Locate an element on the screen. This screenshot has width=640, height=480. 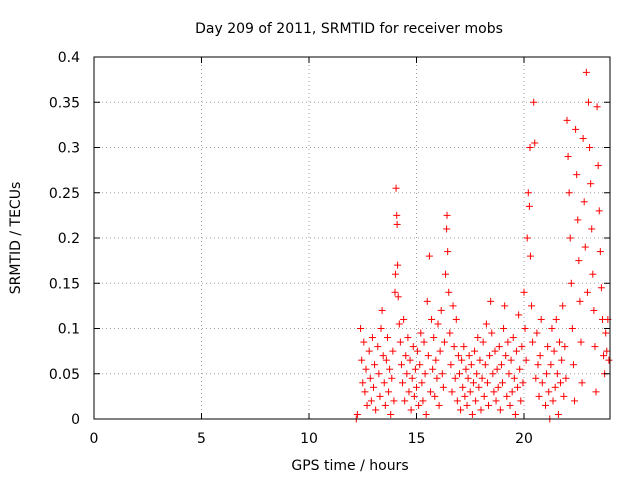
y-tick-label: 0.2 is located at coordinates (69, 239).